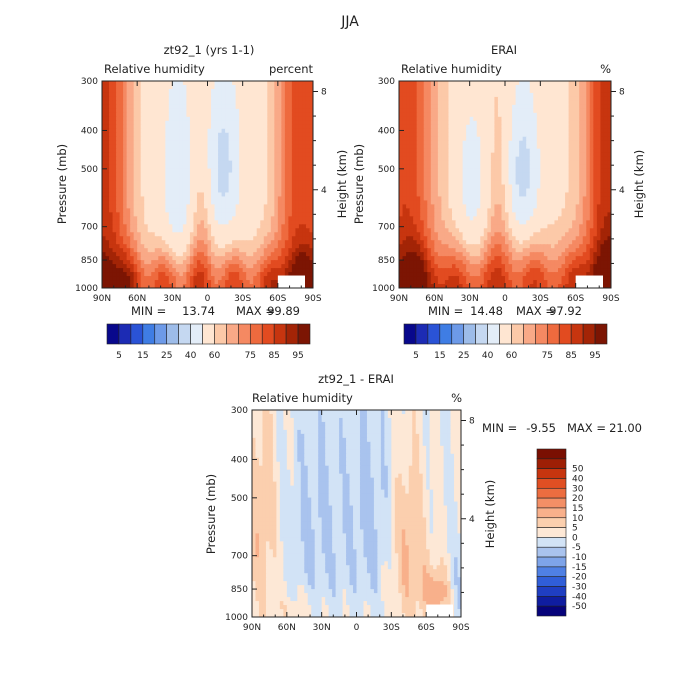  What do you see at coordinates (207, 184) in the screenshot?
I see `heatmap-cells` at bounding box center [207, 184].